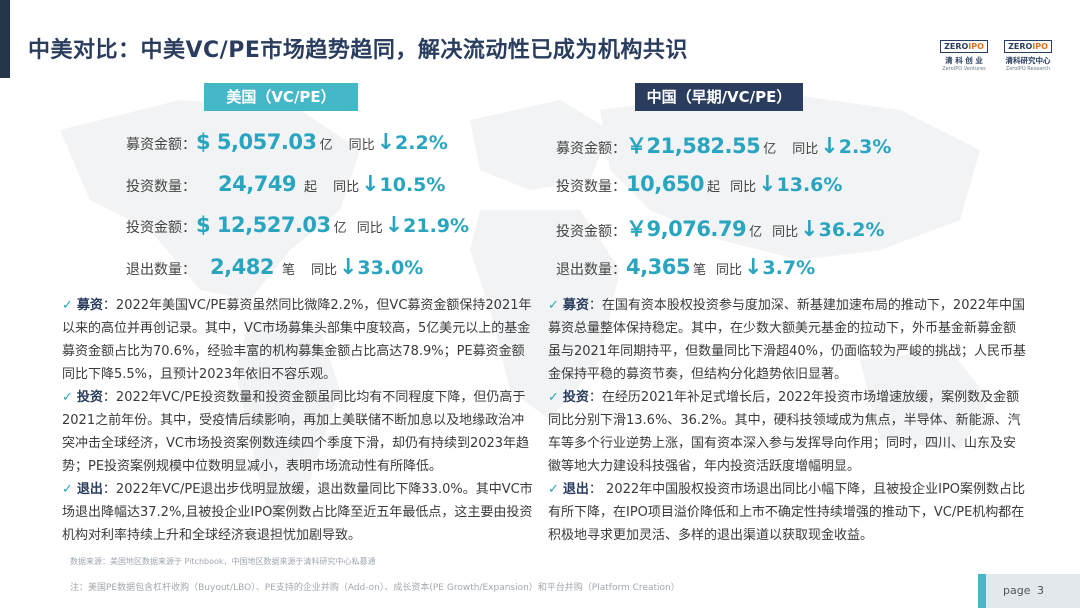 This screenshot has height=608, width=1080. I want to click on page-indicator-accent, so click(982, 591).